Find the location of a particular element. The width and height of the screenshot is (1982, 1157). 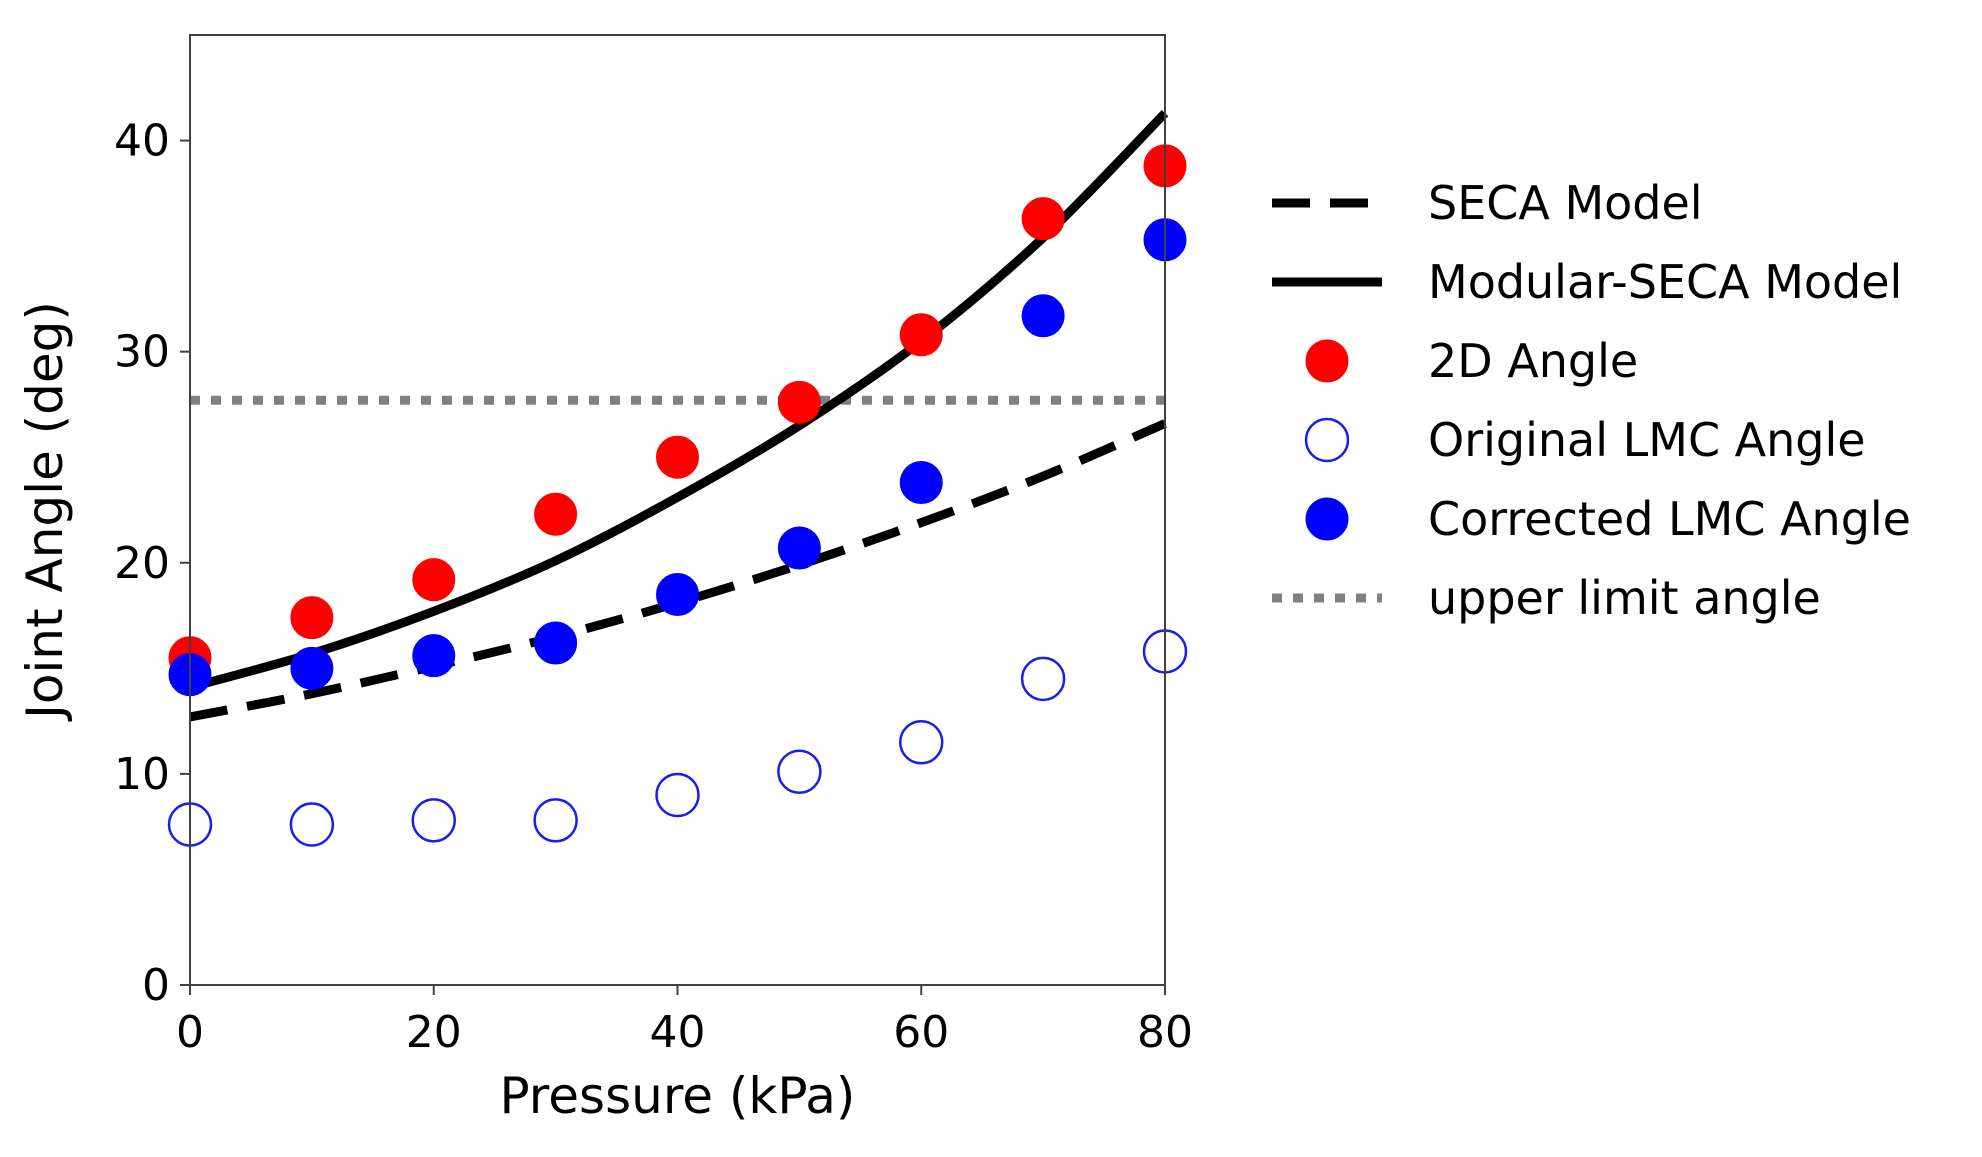

legend-modular-seca-model-label: Modular-SECA Model is located at coordinates (1665, 282).